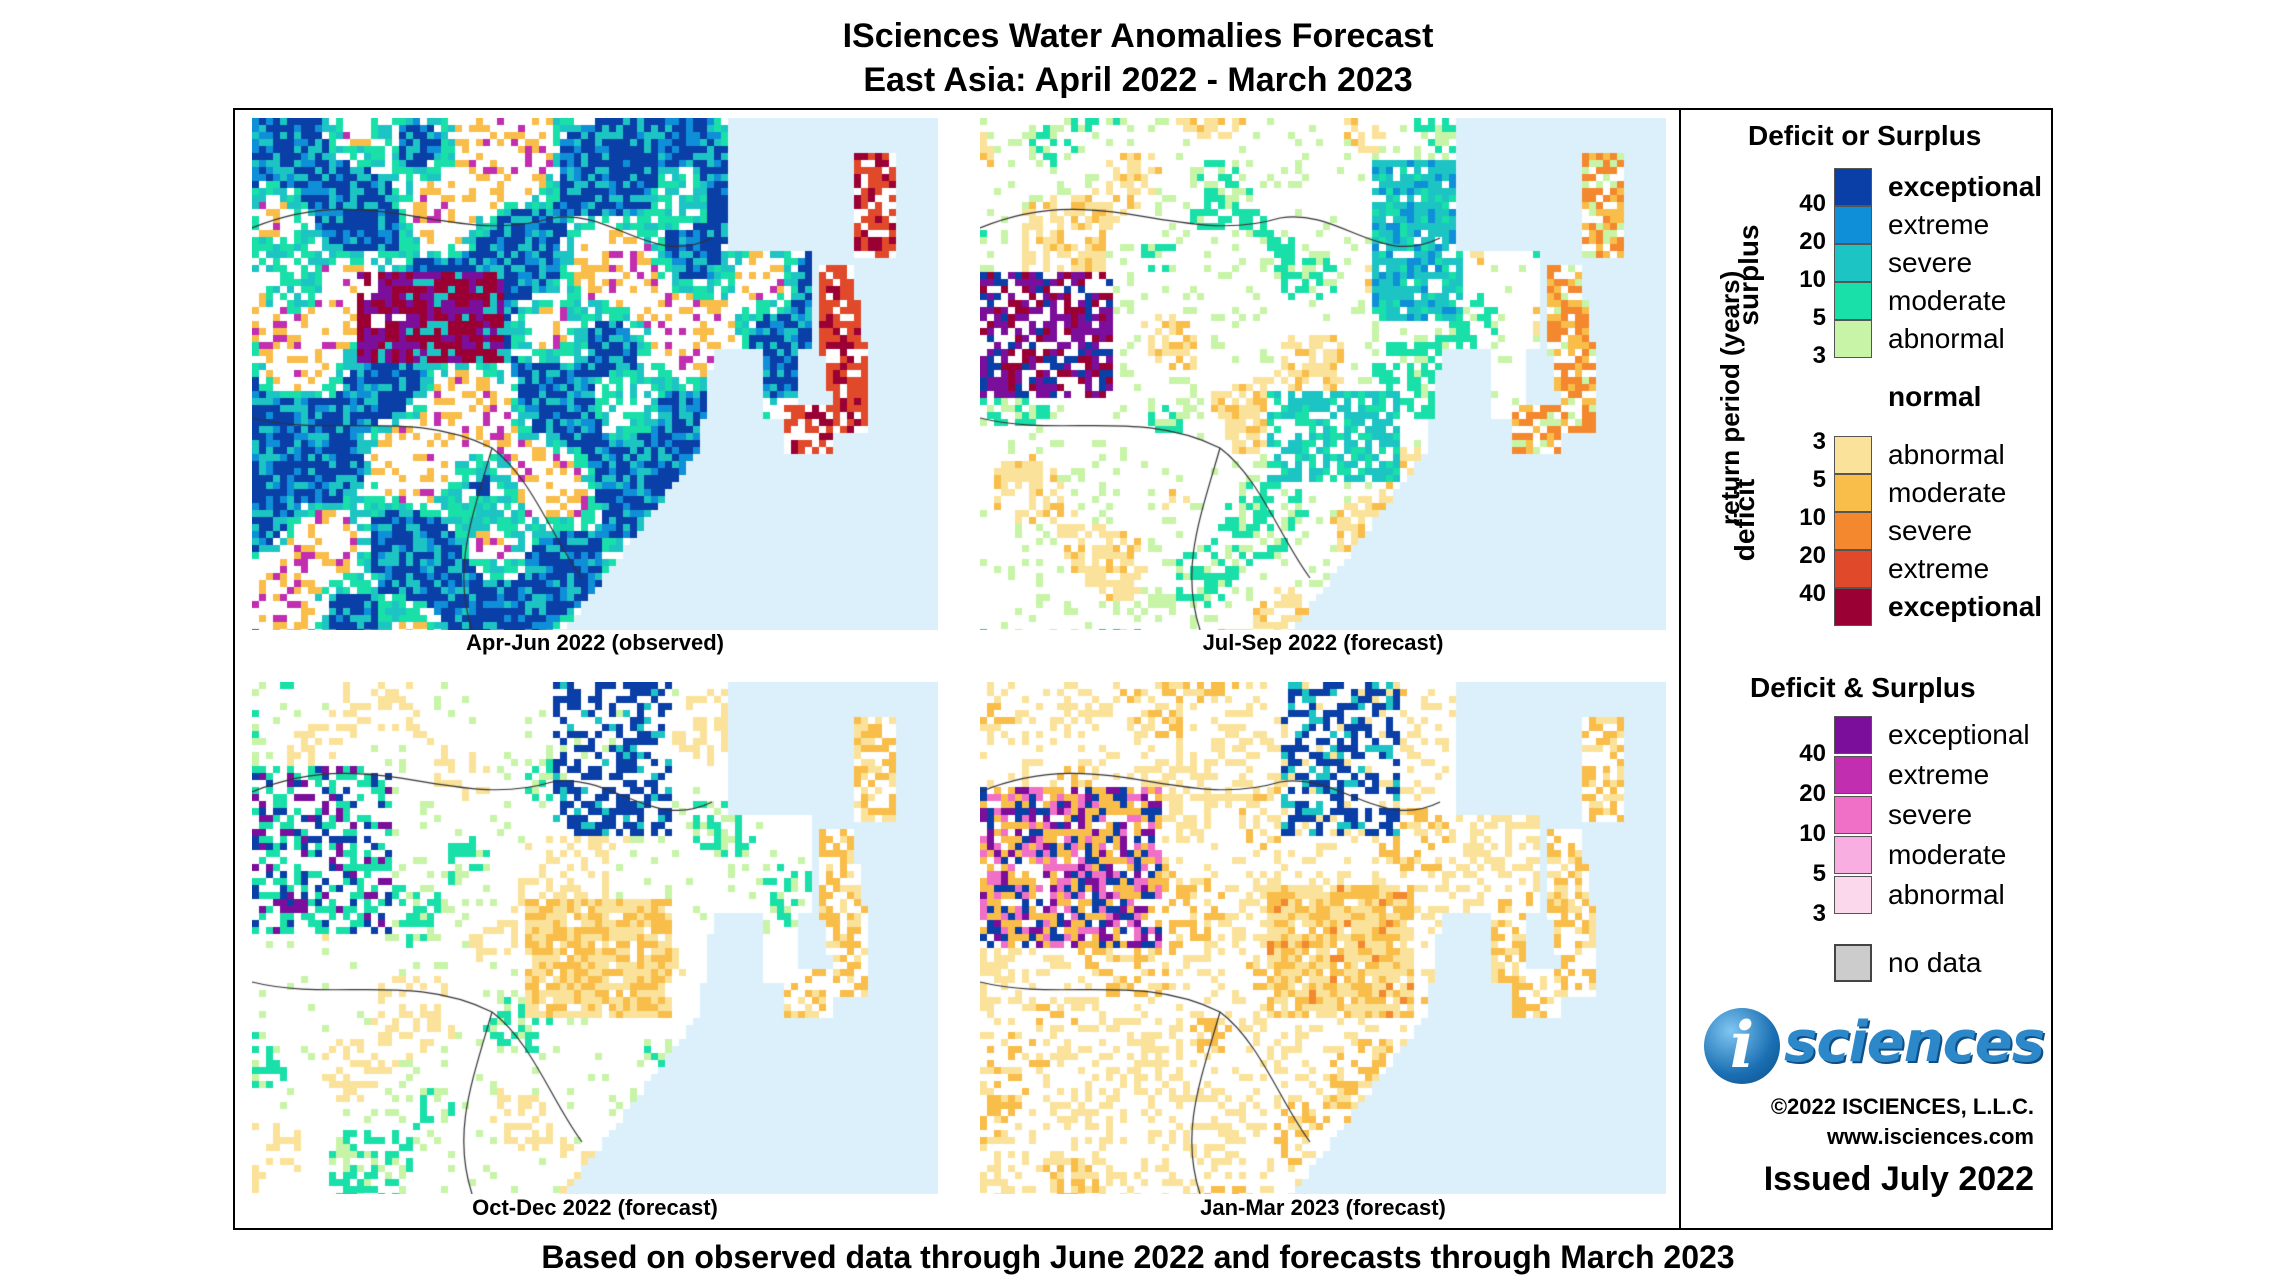 The height and width of the screenshot is (1280, 2276). I want to click on deficit-label-severe: severe, so click(1930, 530).